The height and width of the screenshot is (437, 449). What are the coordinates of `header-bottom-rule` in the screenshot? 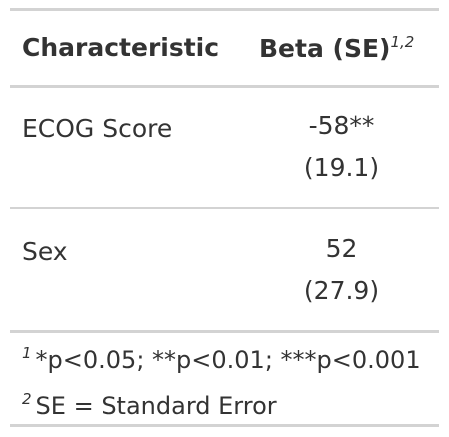 It's located at (224, 86).